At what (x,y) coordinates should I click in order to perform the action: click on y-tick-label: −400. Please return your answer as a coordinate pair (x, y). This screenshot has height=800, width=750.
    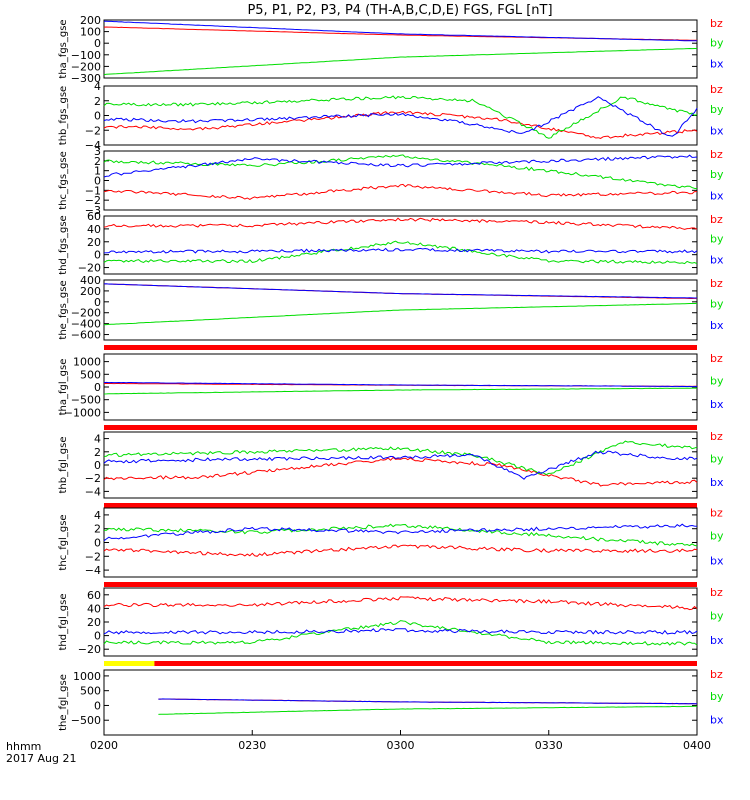
    Looking at the image, I should click on (86, 324).